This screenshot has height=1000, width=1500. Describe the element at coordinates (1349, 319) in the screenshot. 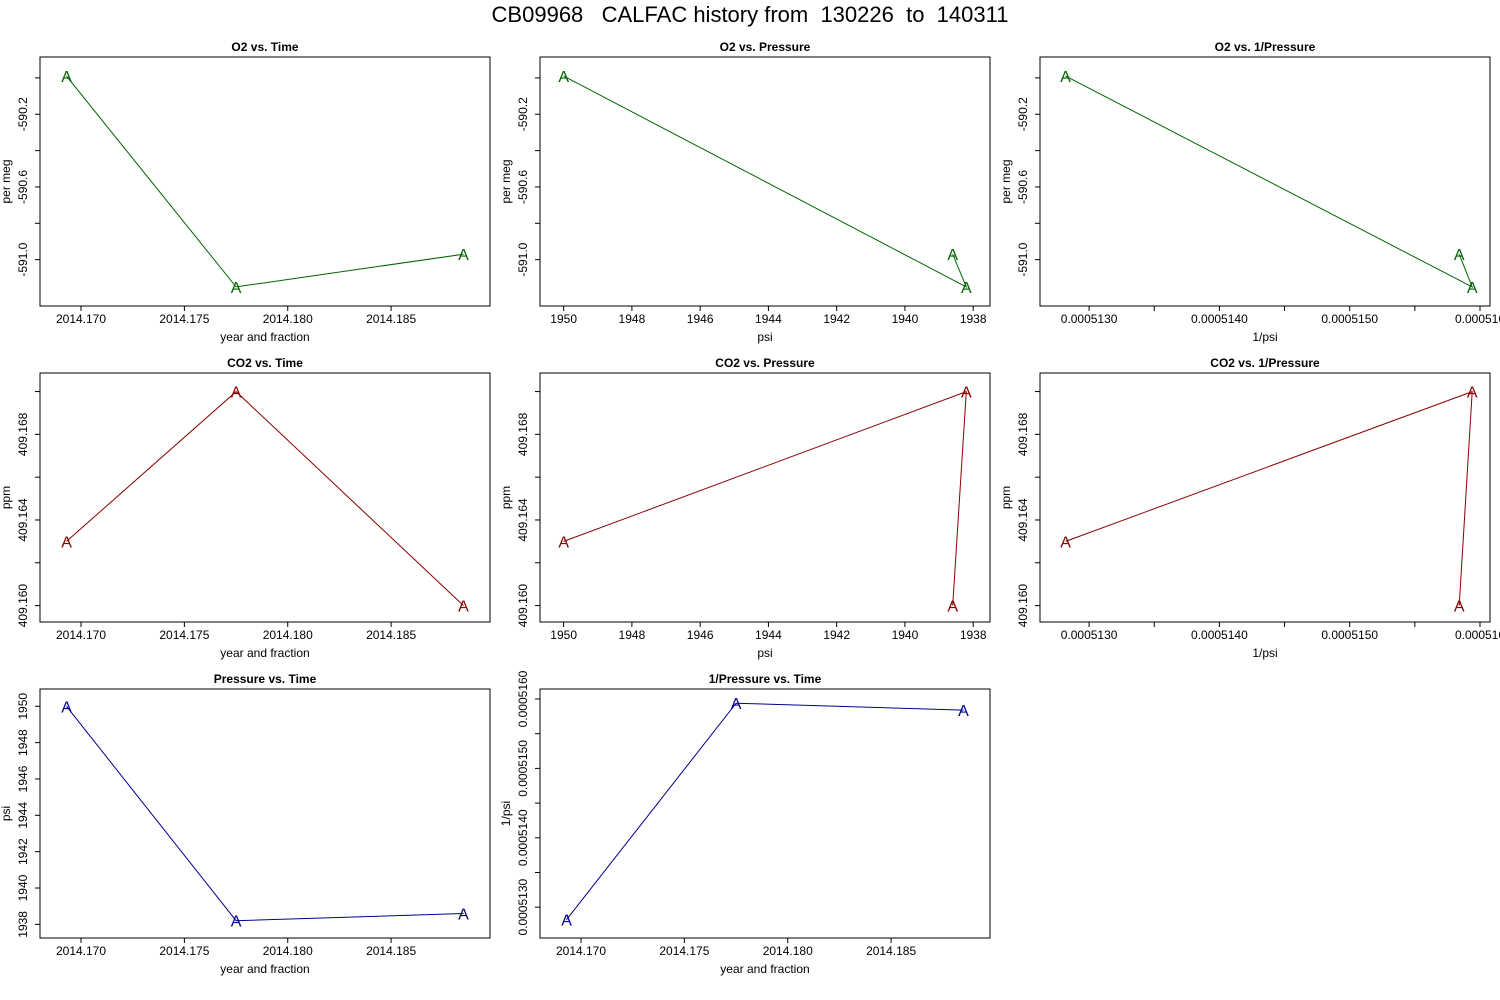

I see `x-tick-label: 0.0005150` at that location.